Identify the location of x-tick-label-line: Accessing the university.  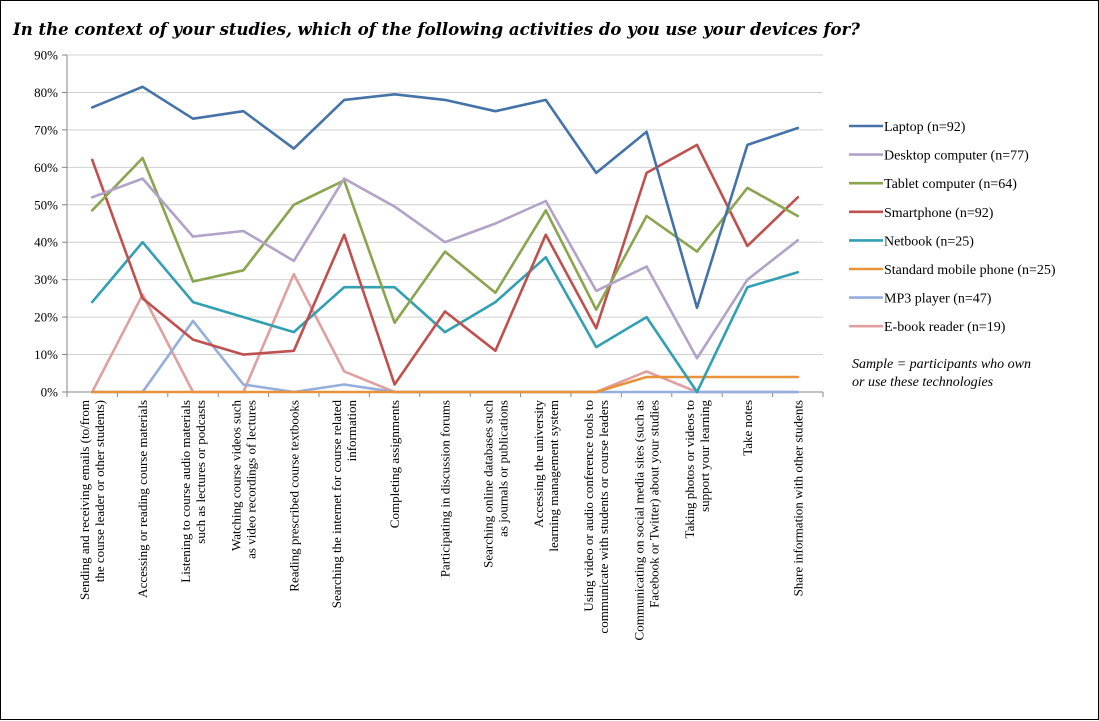
(538, 464).